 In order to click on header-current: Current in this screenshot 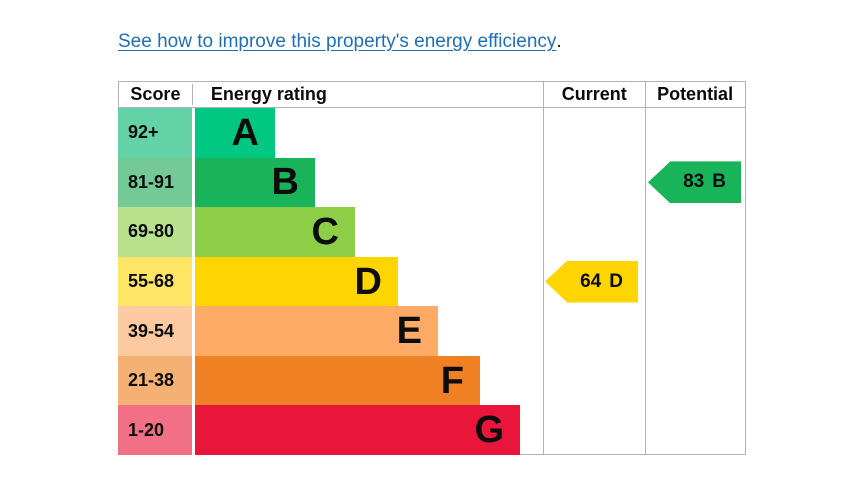, I will do `click(594, 94)`.